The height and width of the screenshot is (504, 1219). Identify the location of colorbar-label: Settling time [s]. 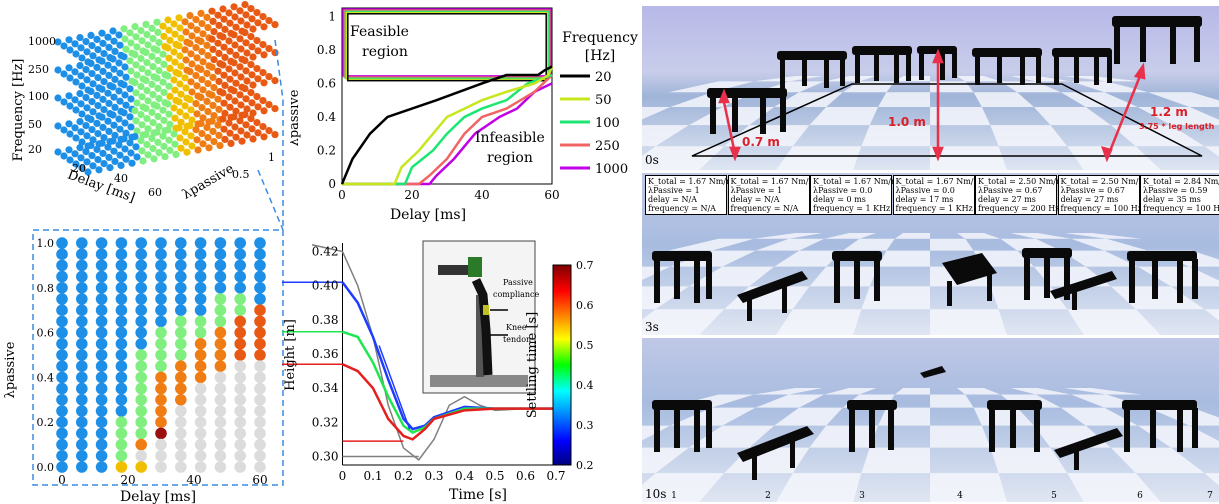
(532, 365).